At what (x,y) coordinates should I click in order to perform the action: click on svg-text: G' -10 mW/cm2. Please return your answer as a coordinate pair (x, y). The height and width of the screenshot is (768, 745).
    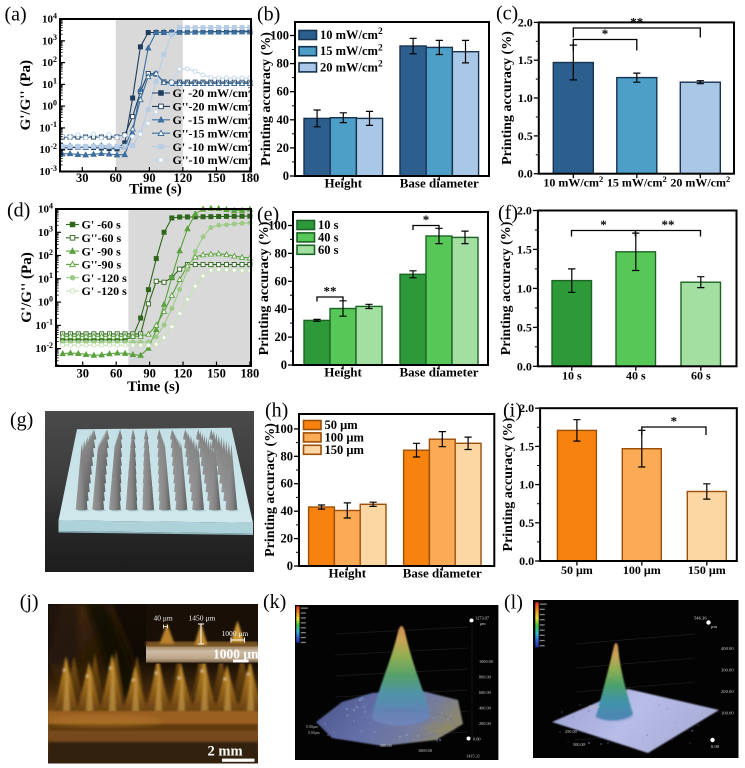
    Looking at the image, I should click on (213, 146).